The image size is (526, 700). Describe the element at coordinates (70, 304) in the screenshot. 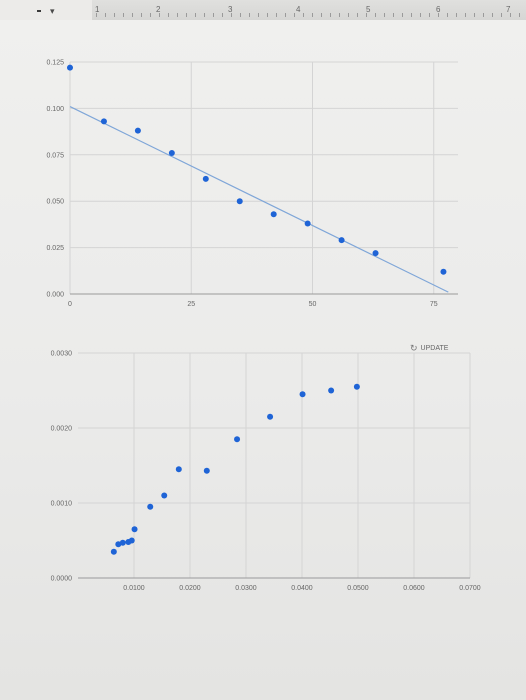

I see `x-tick-label: 0` at that location.